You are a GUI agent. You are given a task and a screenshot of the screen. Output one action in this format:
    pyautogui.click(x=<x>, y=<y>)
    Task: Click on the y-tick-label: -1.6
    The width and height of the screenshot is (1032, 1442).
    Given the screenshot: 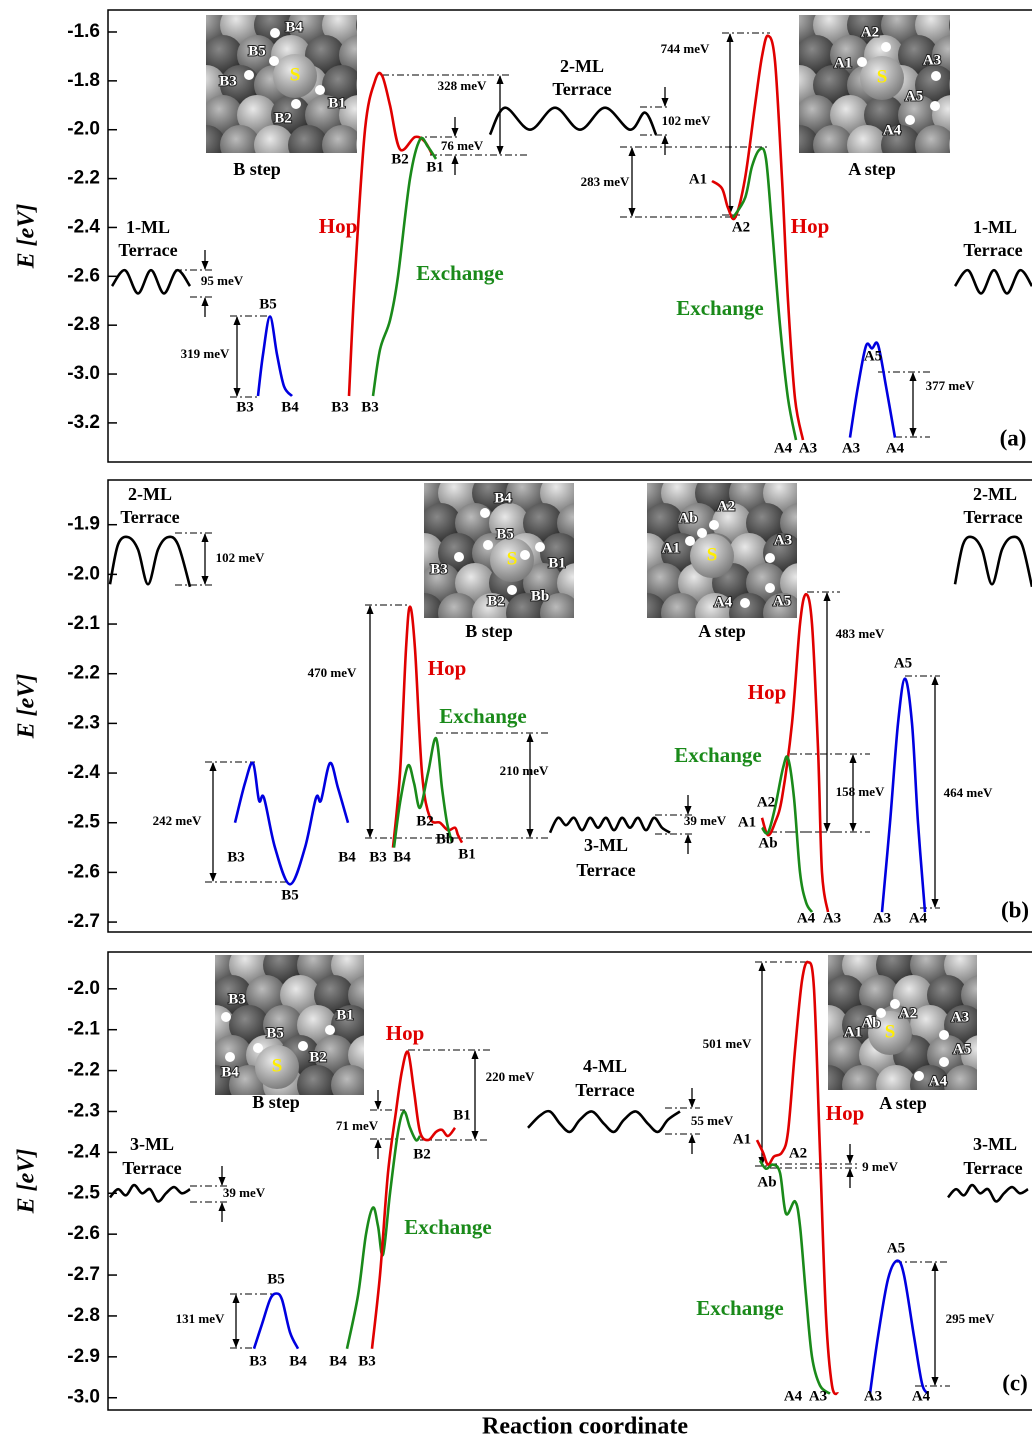 What is the action you would take?
    pyautogui.click(x=83, y=31)
    